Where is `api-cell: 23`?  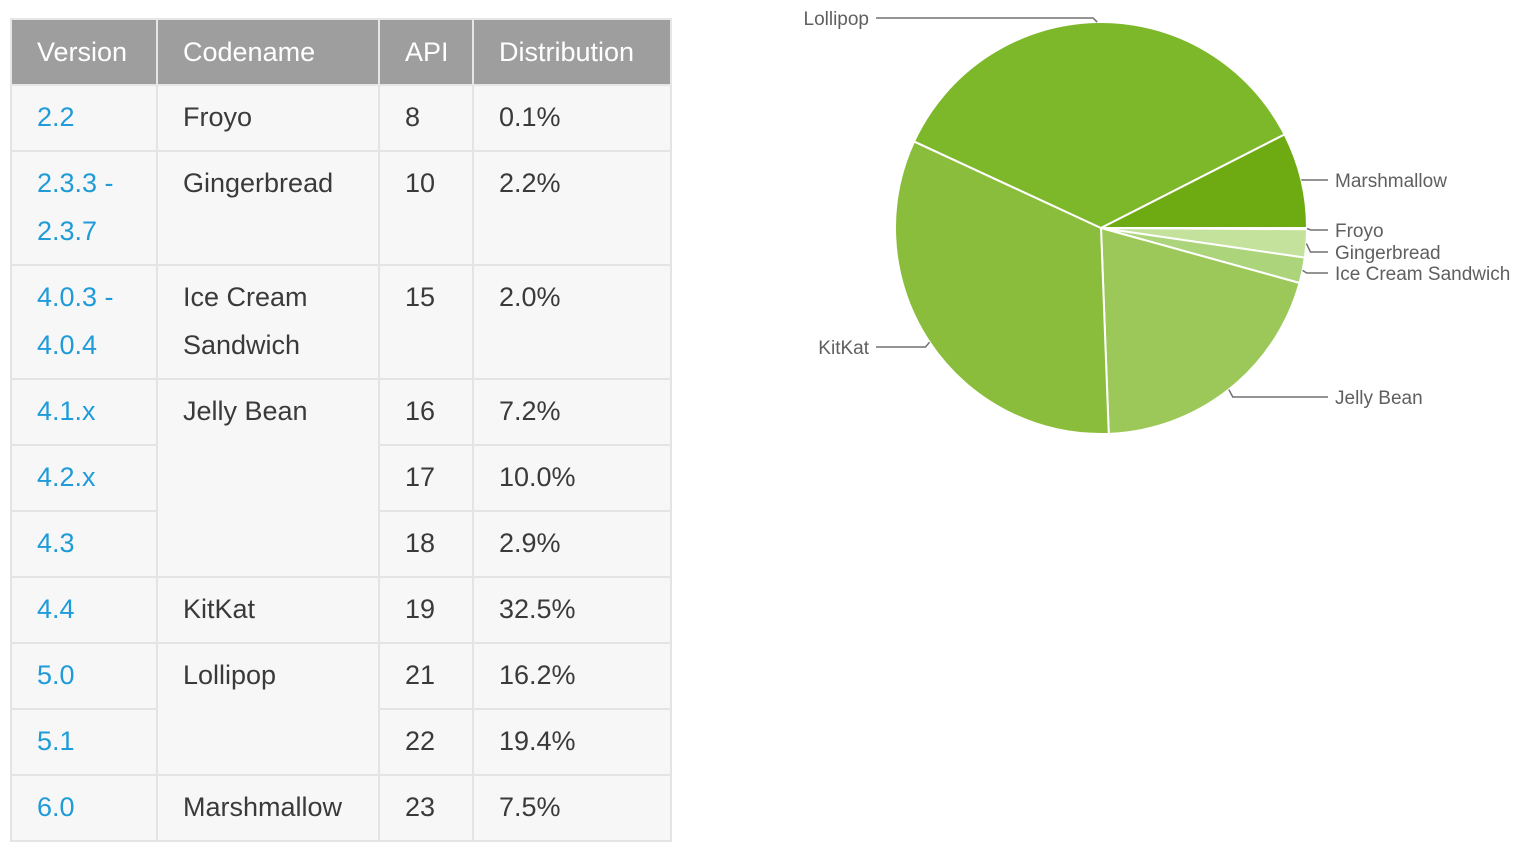 api-cell: 23 is located at coordinates (426, 808).